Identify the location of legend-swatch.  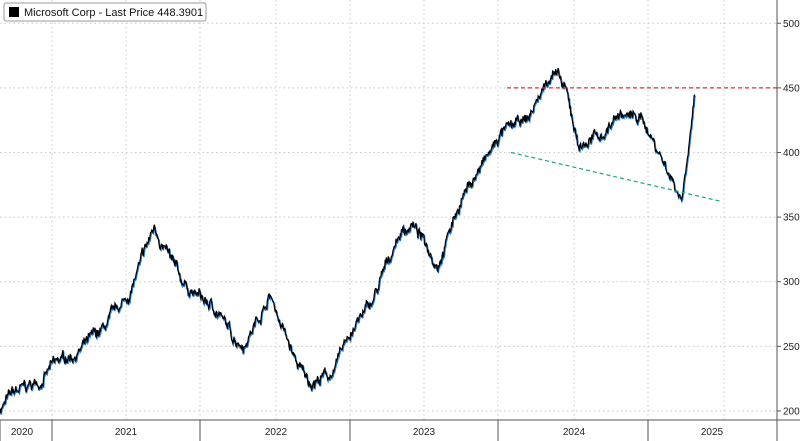
(14, 12).